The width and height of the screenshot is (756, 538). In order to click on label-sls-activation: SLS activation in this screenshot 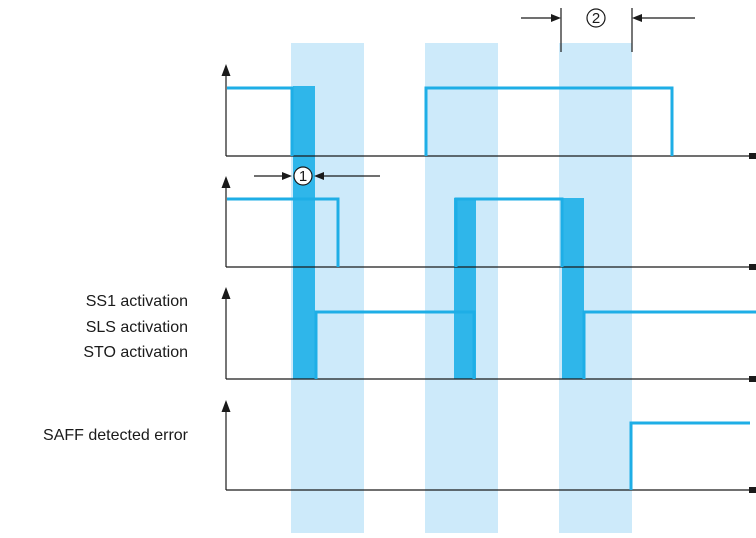, I will do `click(137, 327)`.